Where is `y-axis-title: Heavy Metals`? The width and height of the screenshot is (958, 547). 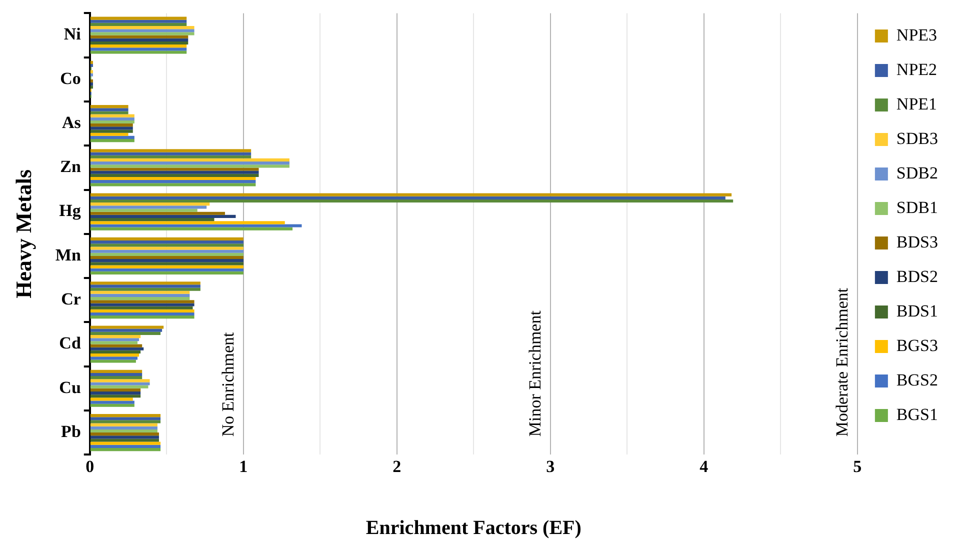 y-axis-title: Heavy Metals is located at coordinates (23, 233).